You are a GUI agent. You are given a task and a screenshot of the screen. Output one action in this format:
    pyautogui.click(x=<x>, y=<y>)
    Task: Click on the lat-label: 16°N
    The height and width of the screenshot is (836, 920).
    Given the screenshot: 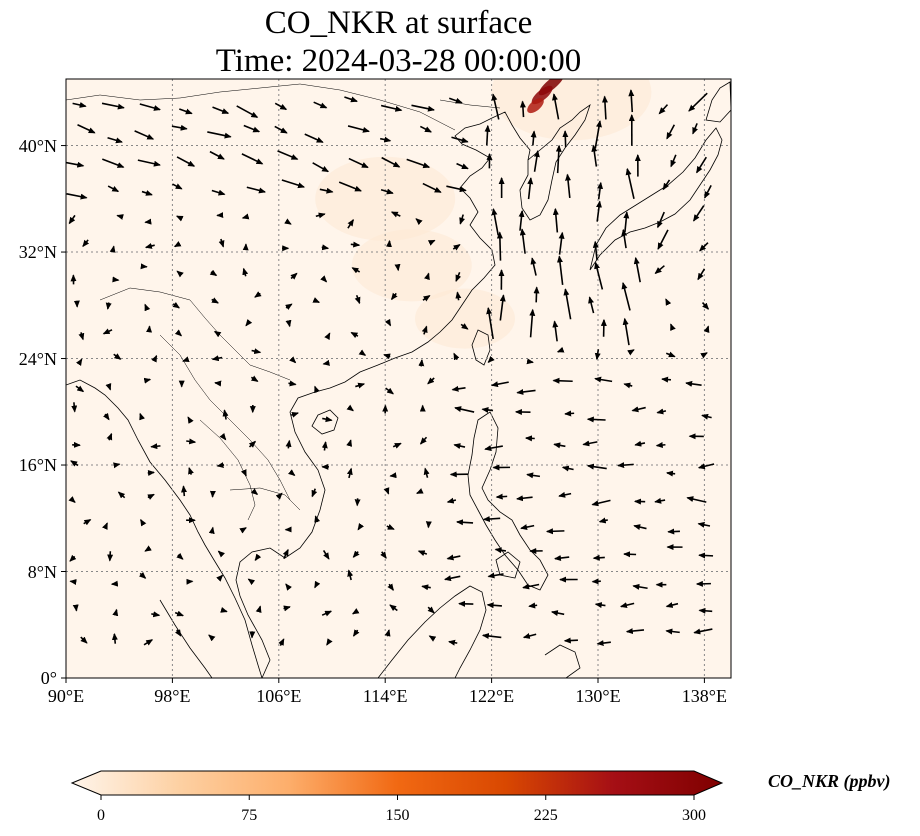 What is the action you would take?
    pyautogui.click(x=37, y=465)
    